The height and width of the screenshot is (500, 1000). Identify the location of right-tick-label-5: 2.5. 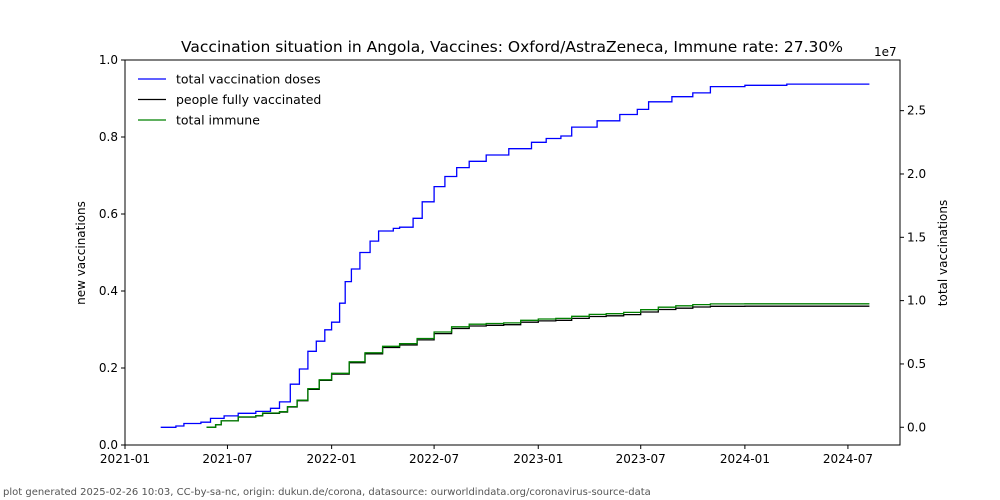
(916, 111).